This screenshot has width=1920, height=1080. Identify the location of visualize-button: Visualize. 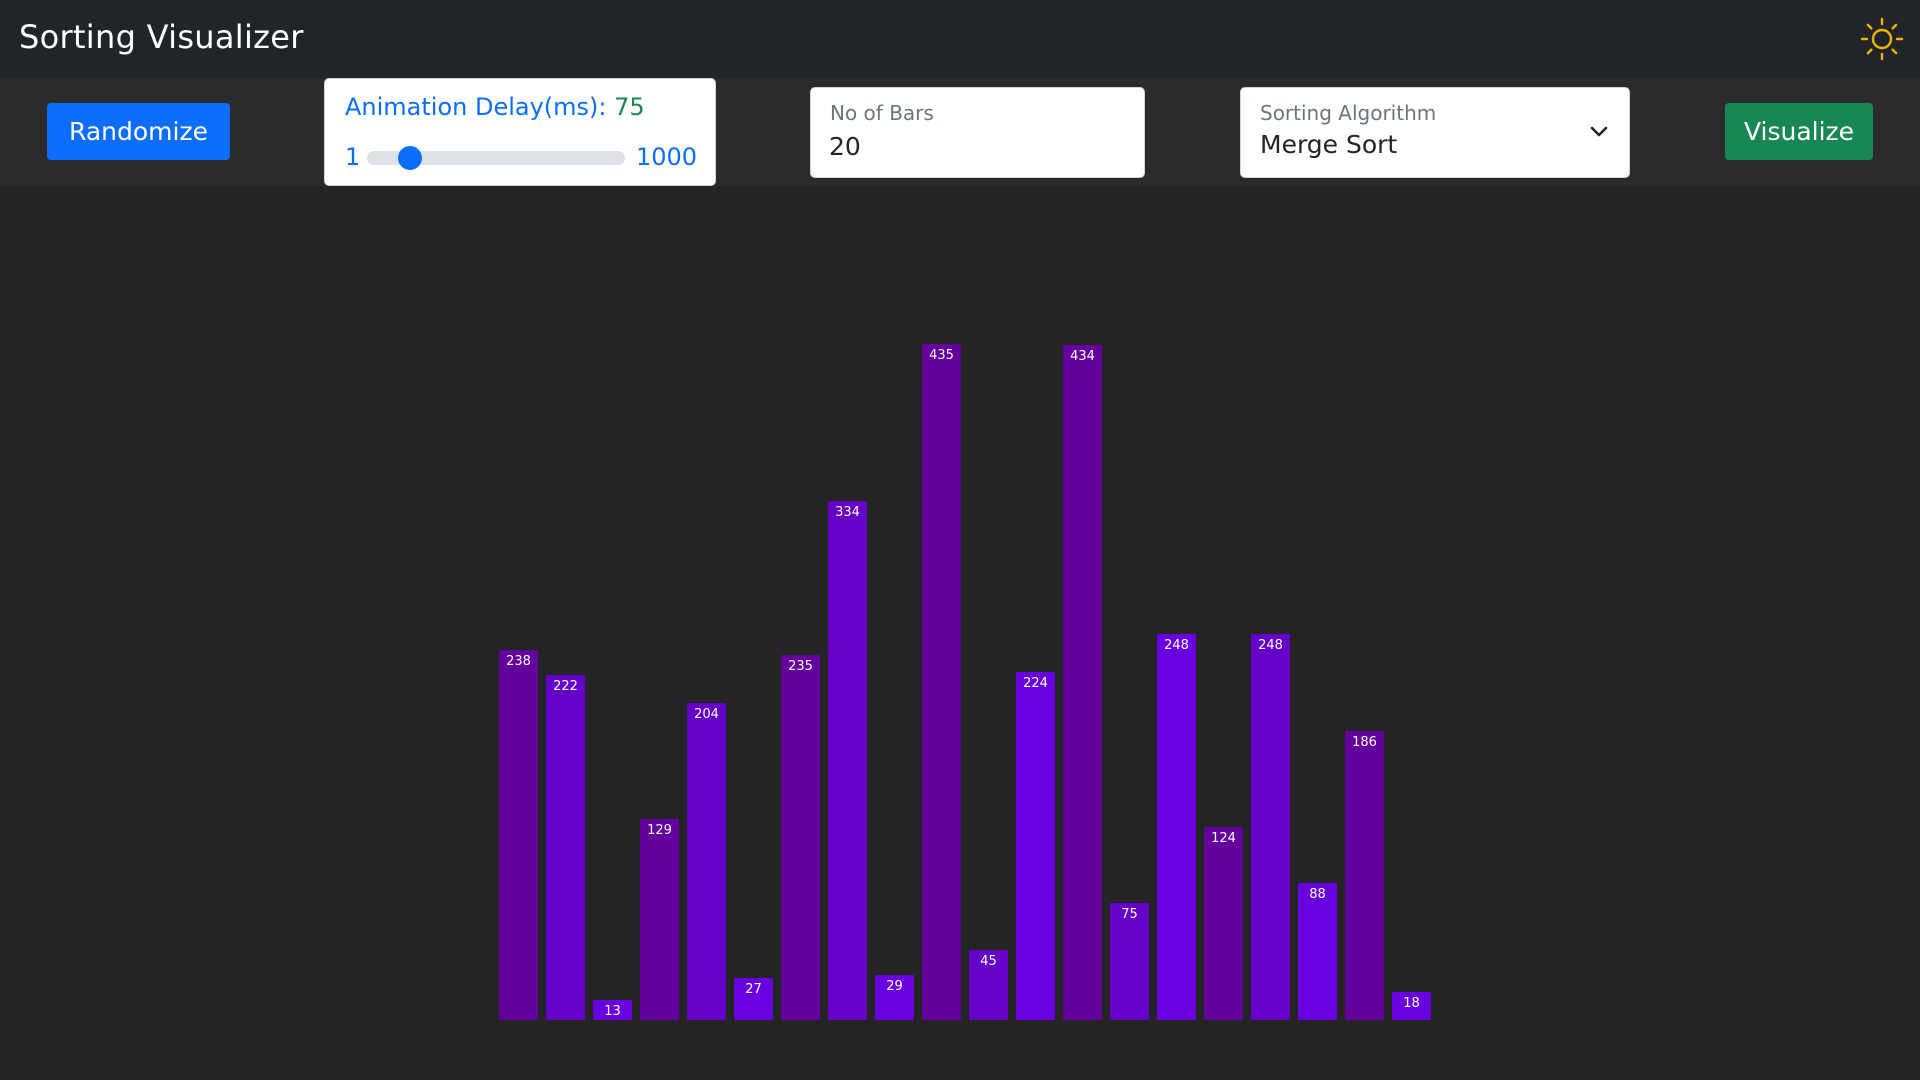
(1799, 131).